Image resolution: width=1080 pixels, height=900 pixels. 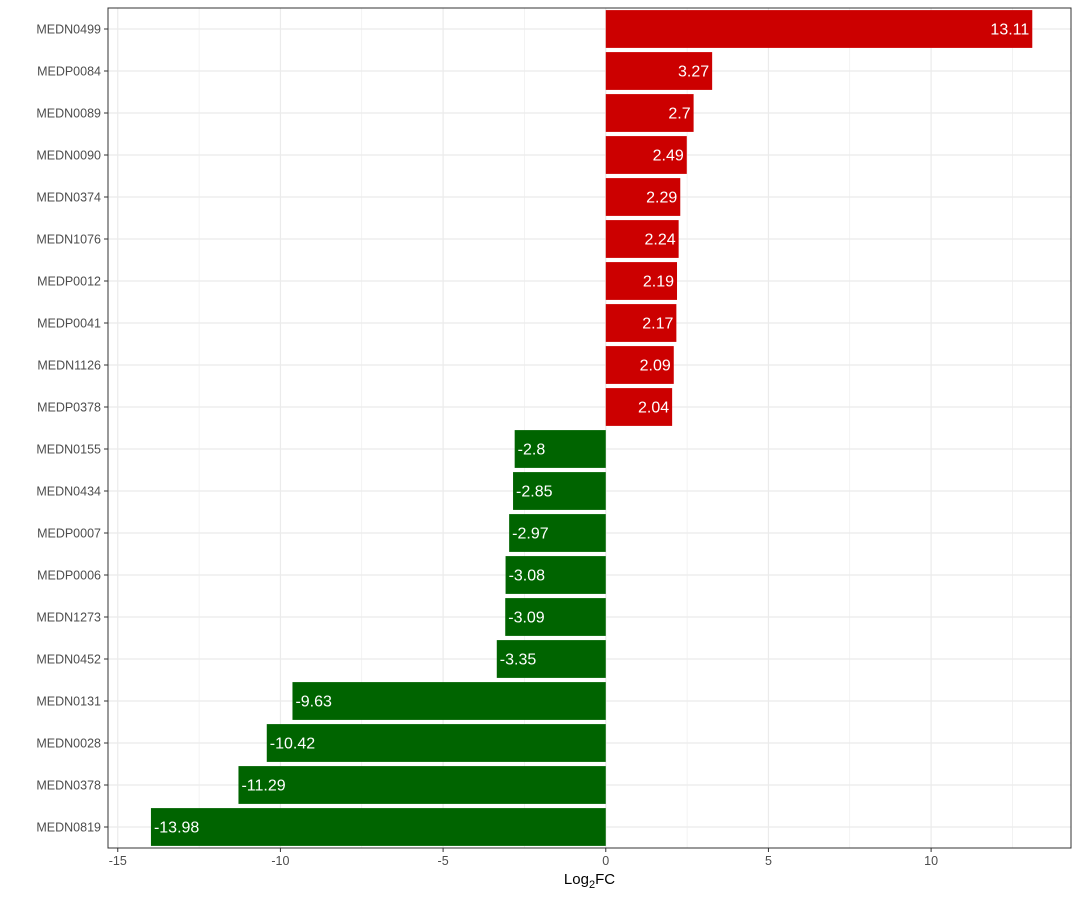 I want to click on y-tick-label: MEDP0084, so click(x=69, y=72).